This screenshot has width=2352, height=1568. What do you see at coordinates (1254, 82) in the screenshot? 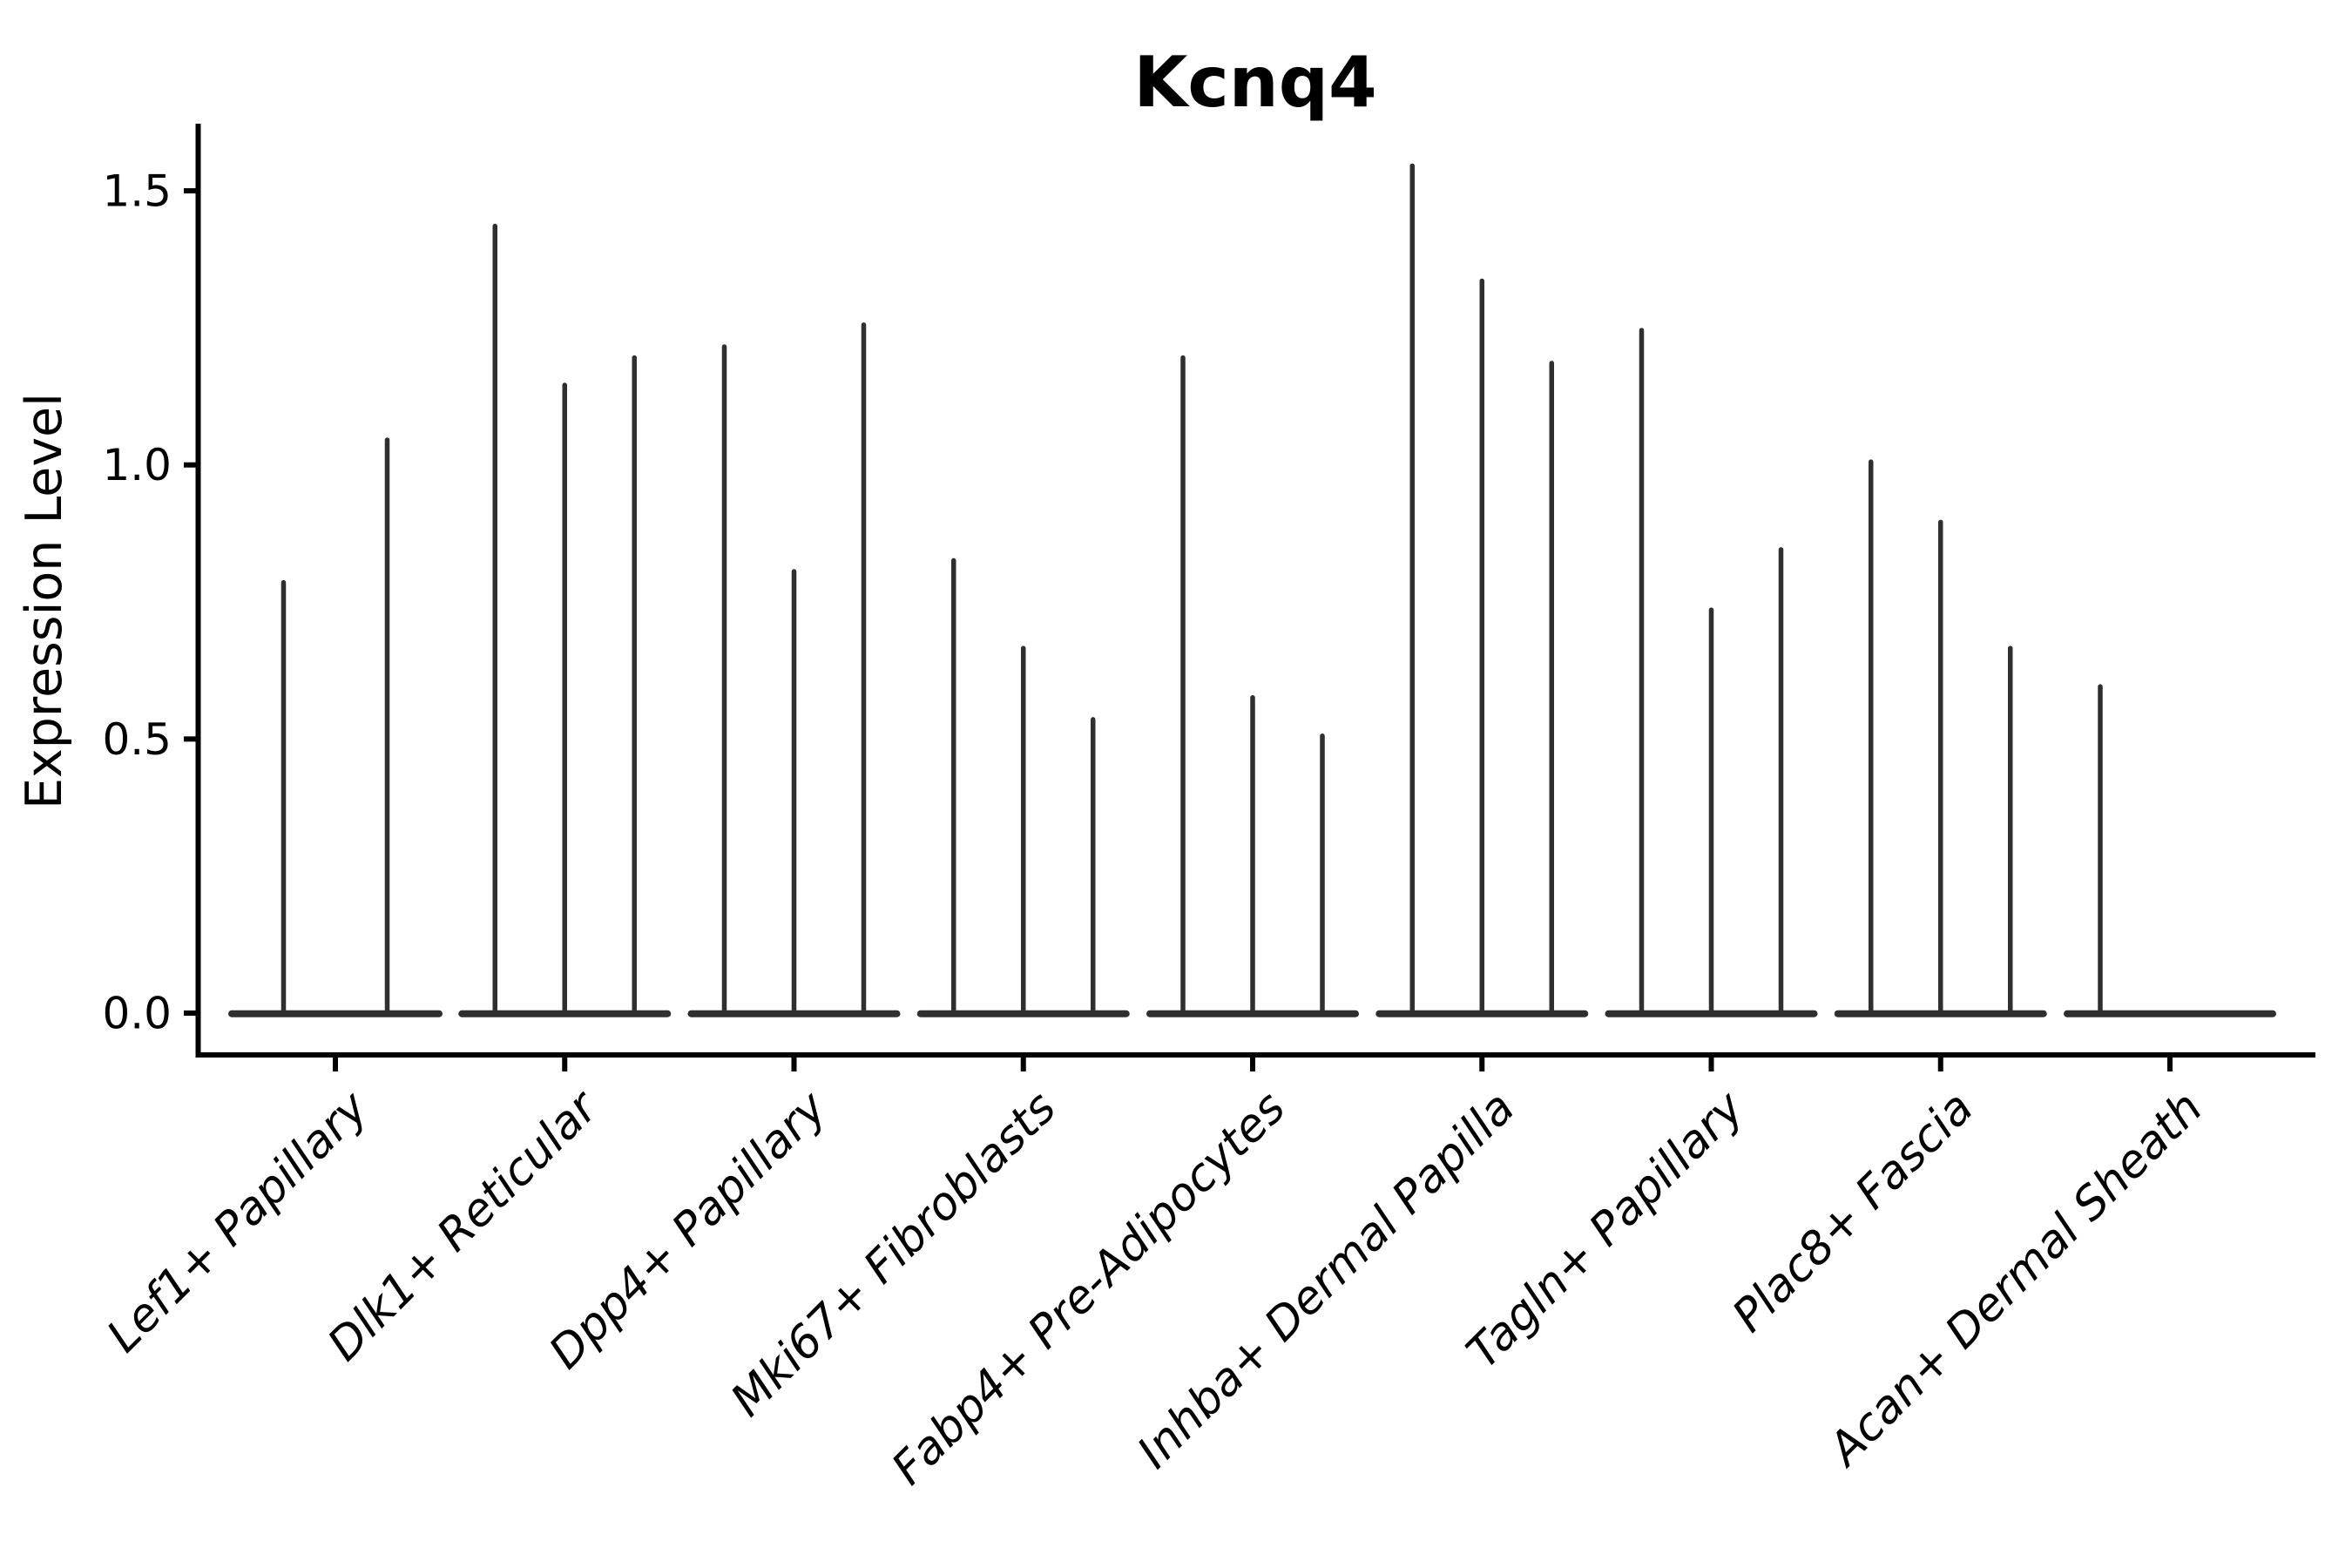
I see `chart-title: Kcnq4` at bounding box center [1254, 82].